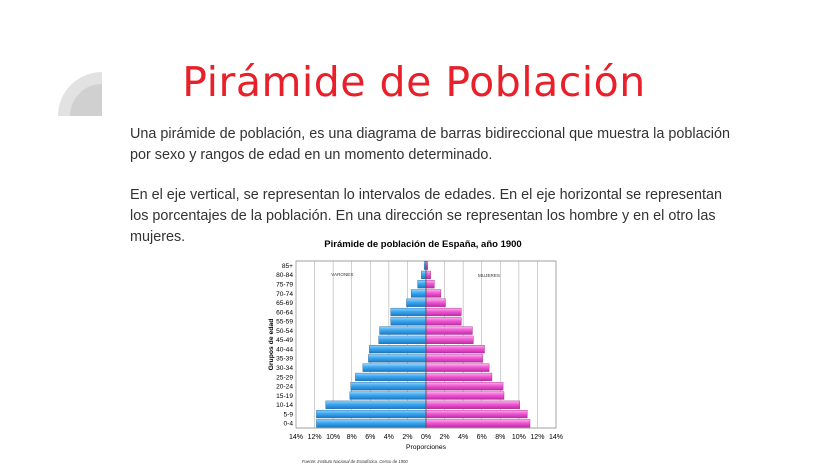 This screenshot has width=828, height=468. Describe the element at coordinates (284, 396) in the screenshot. I see `age-group-label: 15-19` at that location.